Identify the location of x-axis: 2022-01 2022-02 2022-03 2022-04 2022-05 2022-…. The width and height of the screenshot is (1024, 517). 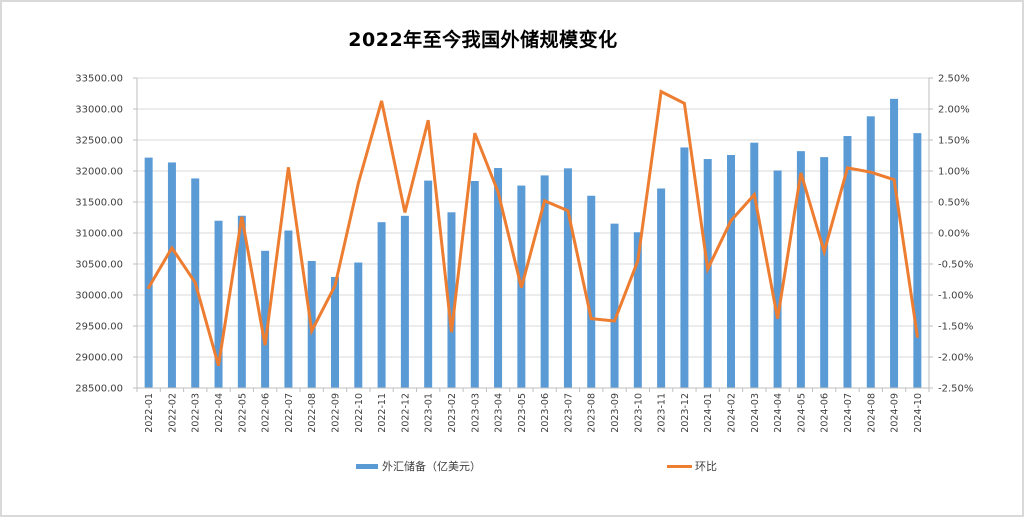
(533, 410).